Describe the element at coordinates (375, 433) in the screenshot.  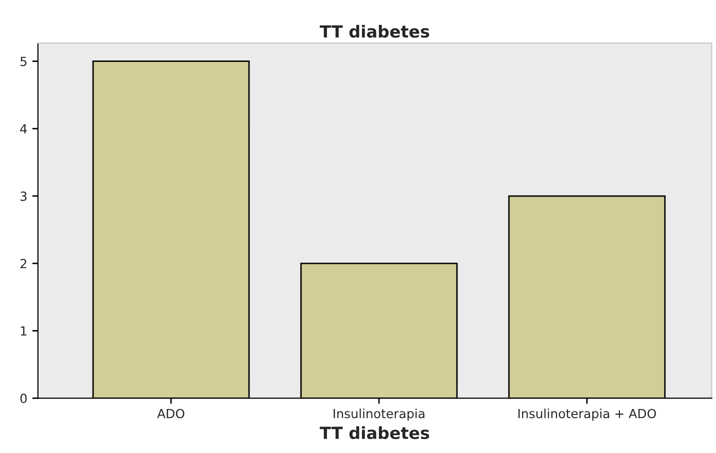
I see `x-axis-title: TT diabetes` at that location.